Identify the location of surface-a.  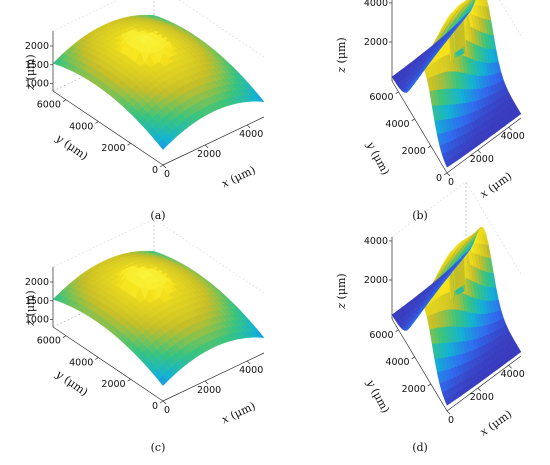
(158, 82).